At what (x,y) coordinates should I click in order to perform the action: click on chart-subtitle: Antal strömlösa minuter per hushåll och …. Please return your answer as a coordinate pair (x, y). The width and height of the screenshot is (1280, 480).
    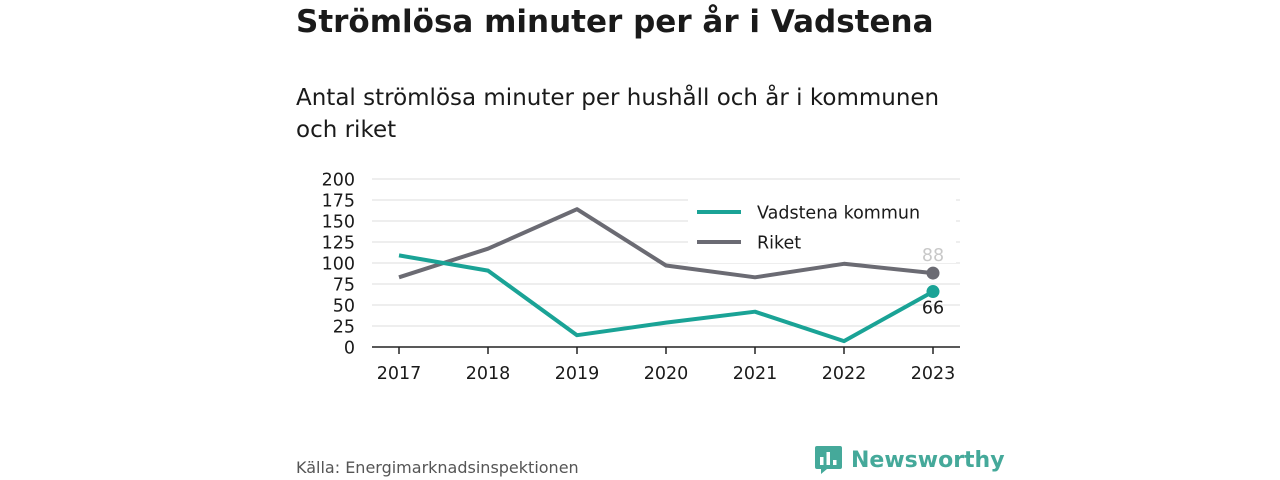
    Looking at the image, I should click on (618, 114).